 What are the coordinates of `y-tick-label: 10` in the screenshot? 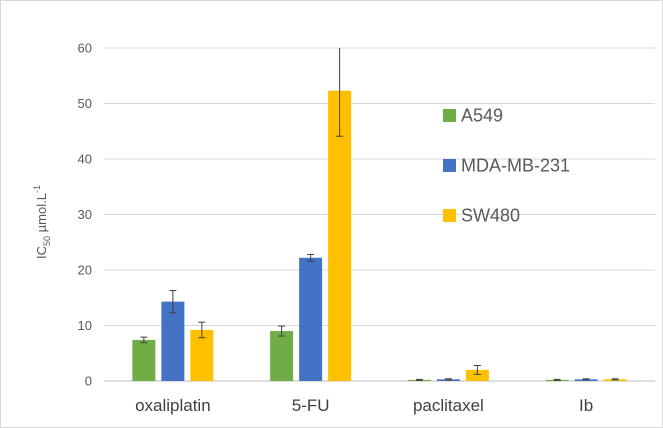 It's located at (85, 325).